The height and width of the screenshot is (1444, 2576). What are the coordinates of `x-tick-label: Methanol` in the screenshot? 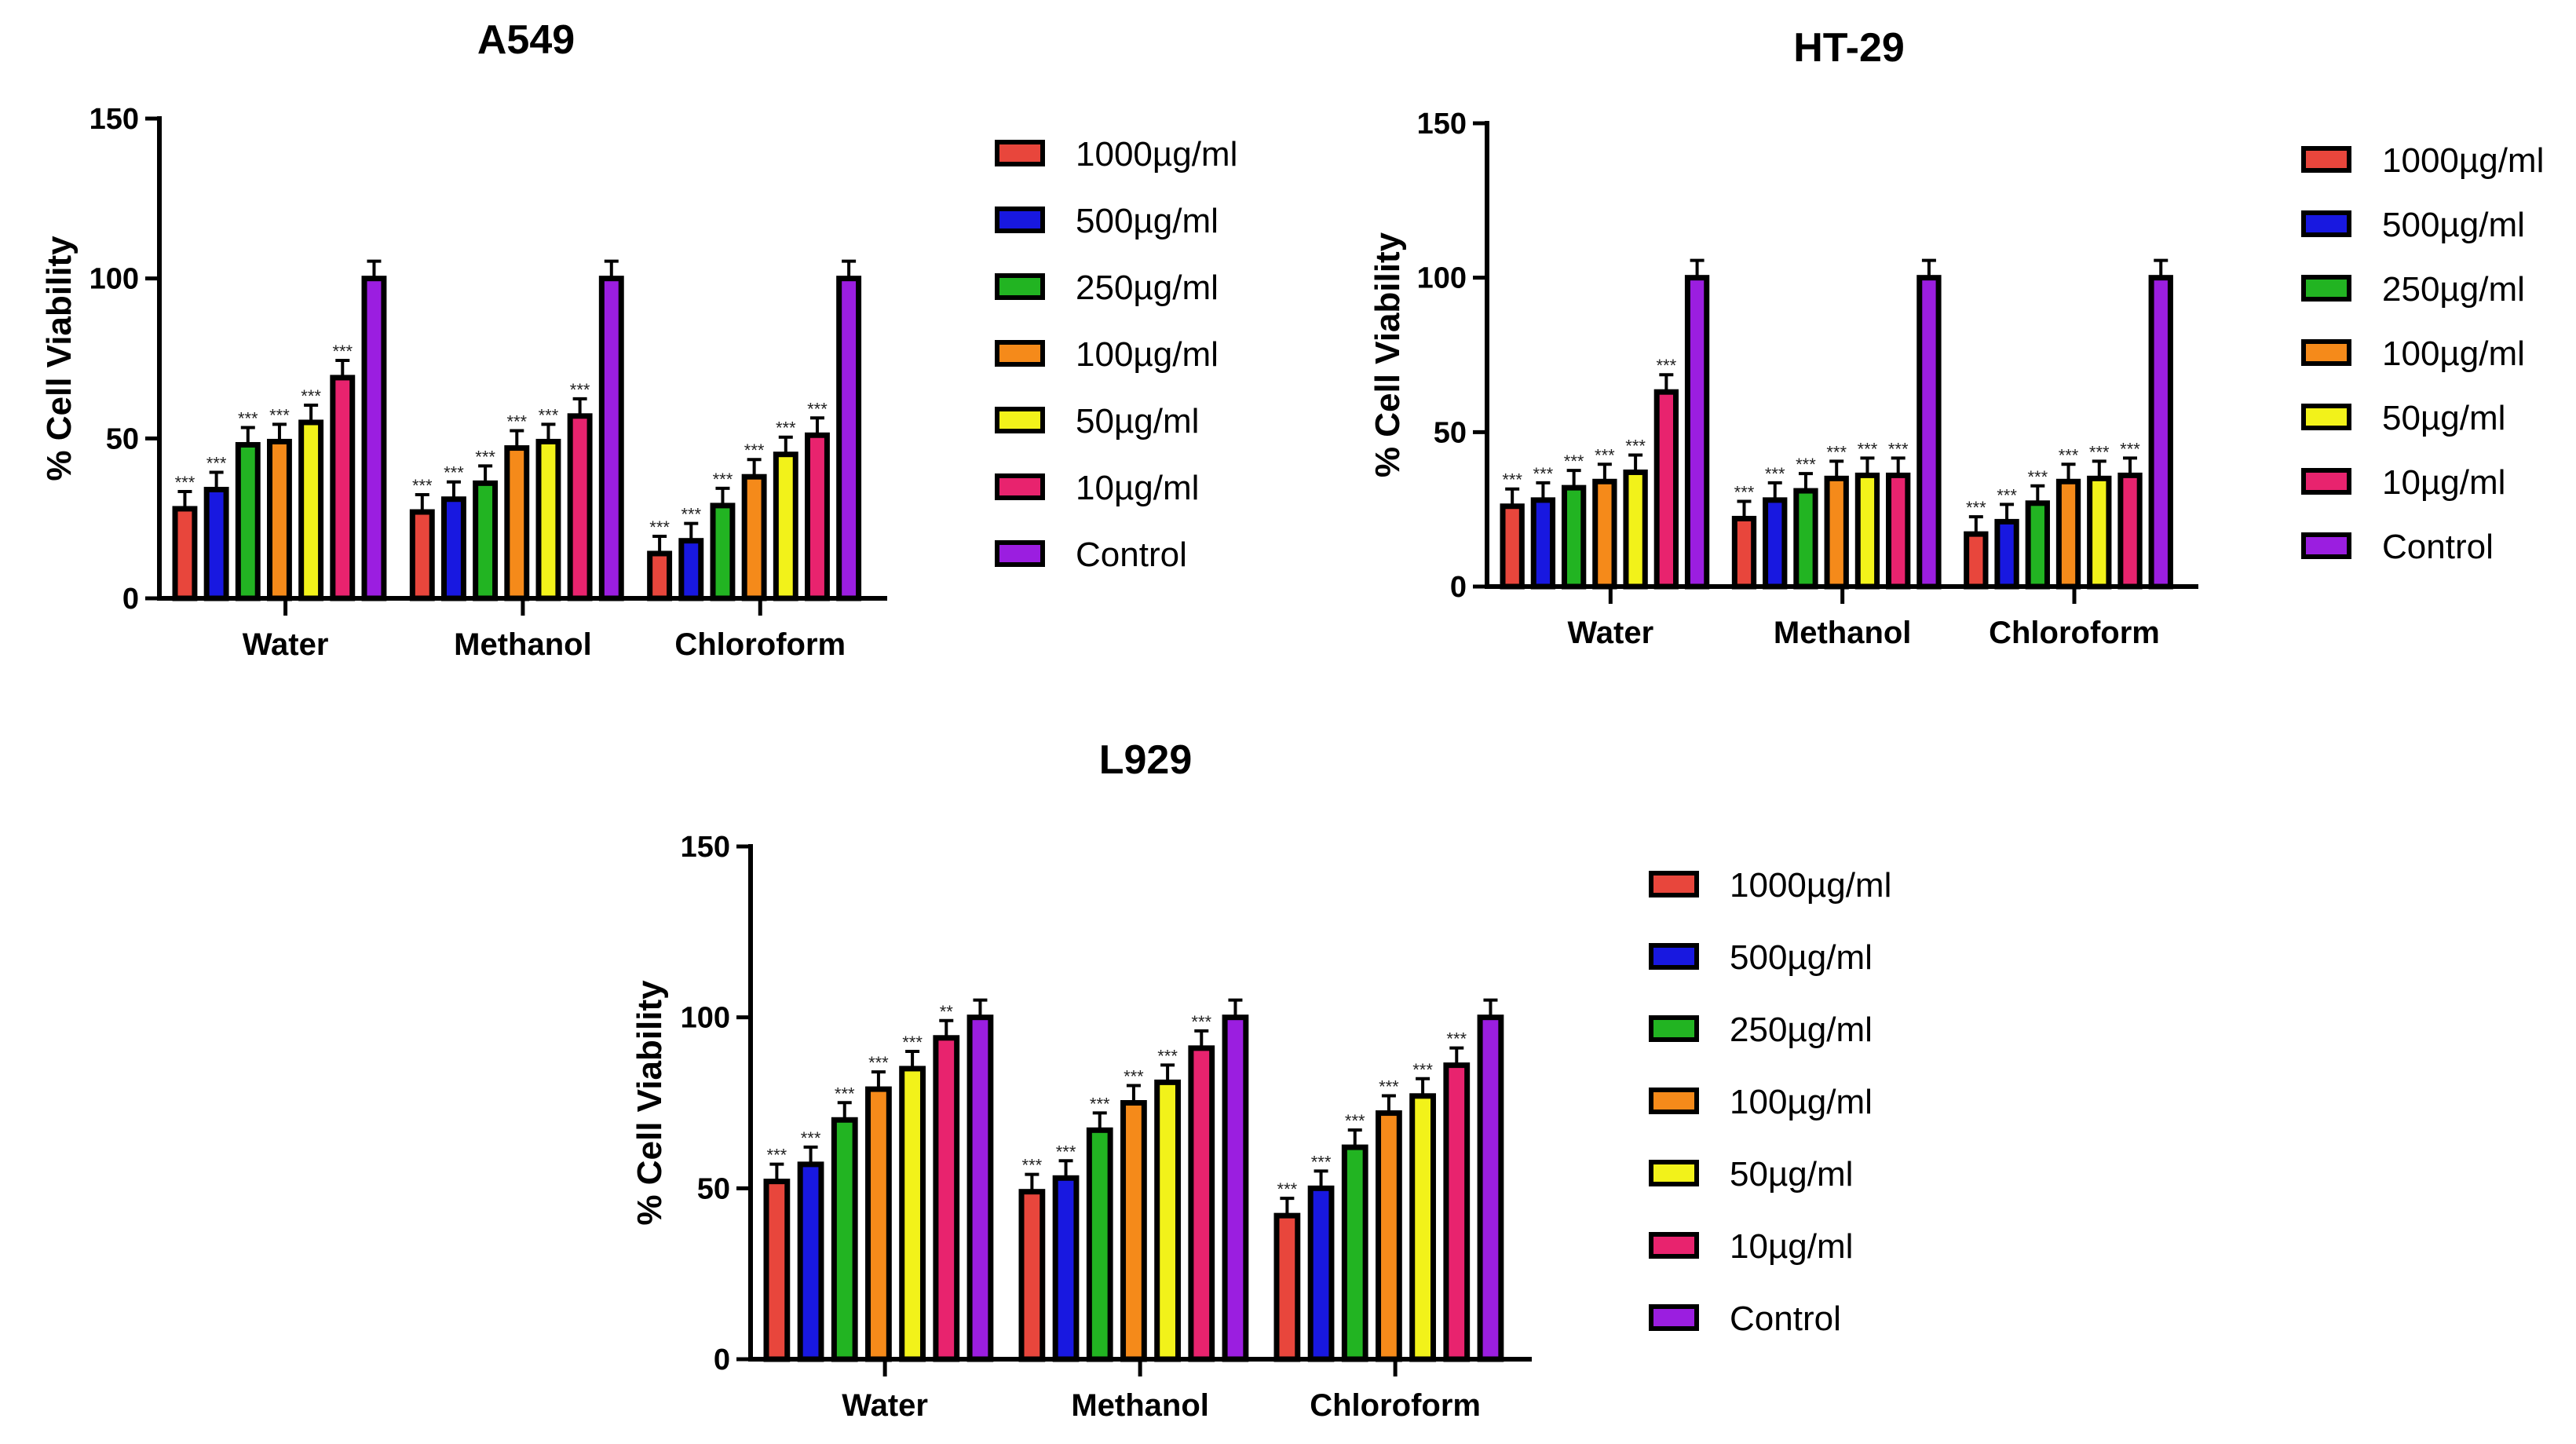 It's located at (1843, 633).